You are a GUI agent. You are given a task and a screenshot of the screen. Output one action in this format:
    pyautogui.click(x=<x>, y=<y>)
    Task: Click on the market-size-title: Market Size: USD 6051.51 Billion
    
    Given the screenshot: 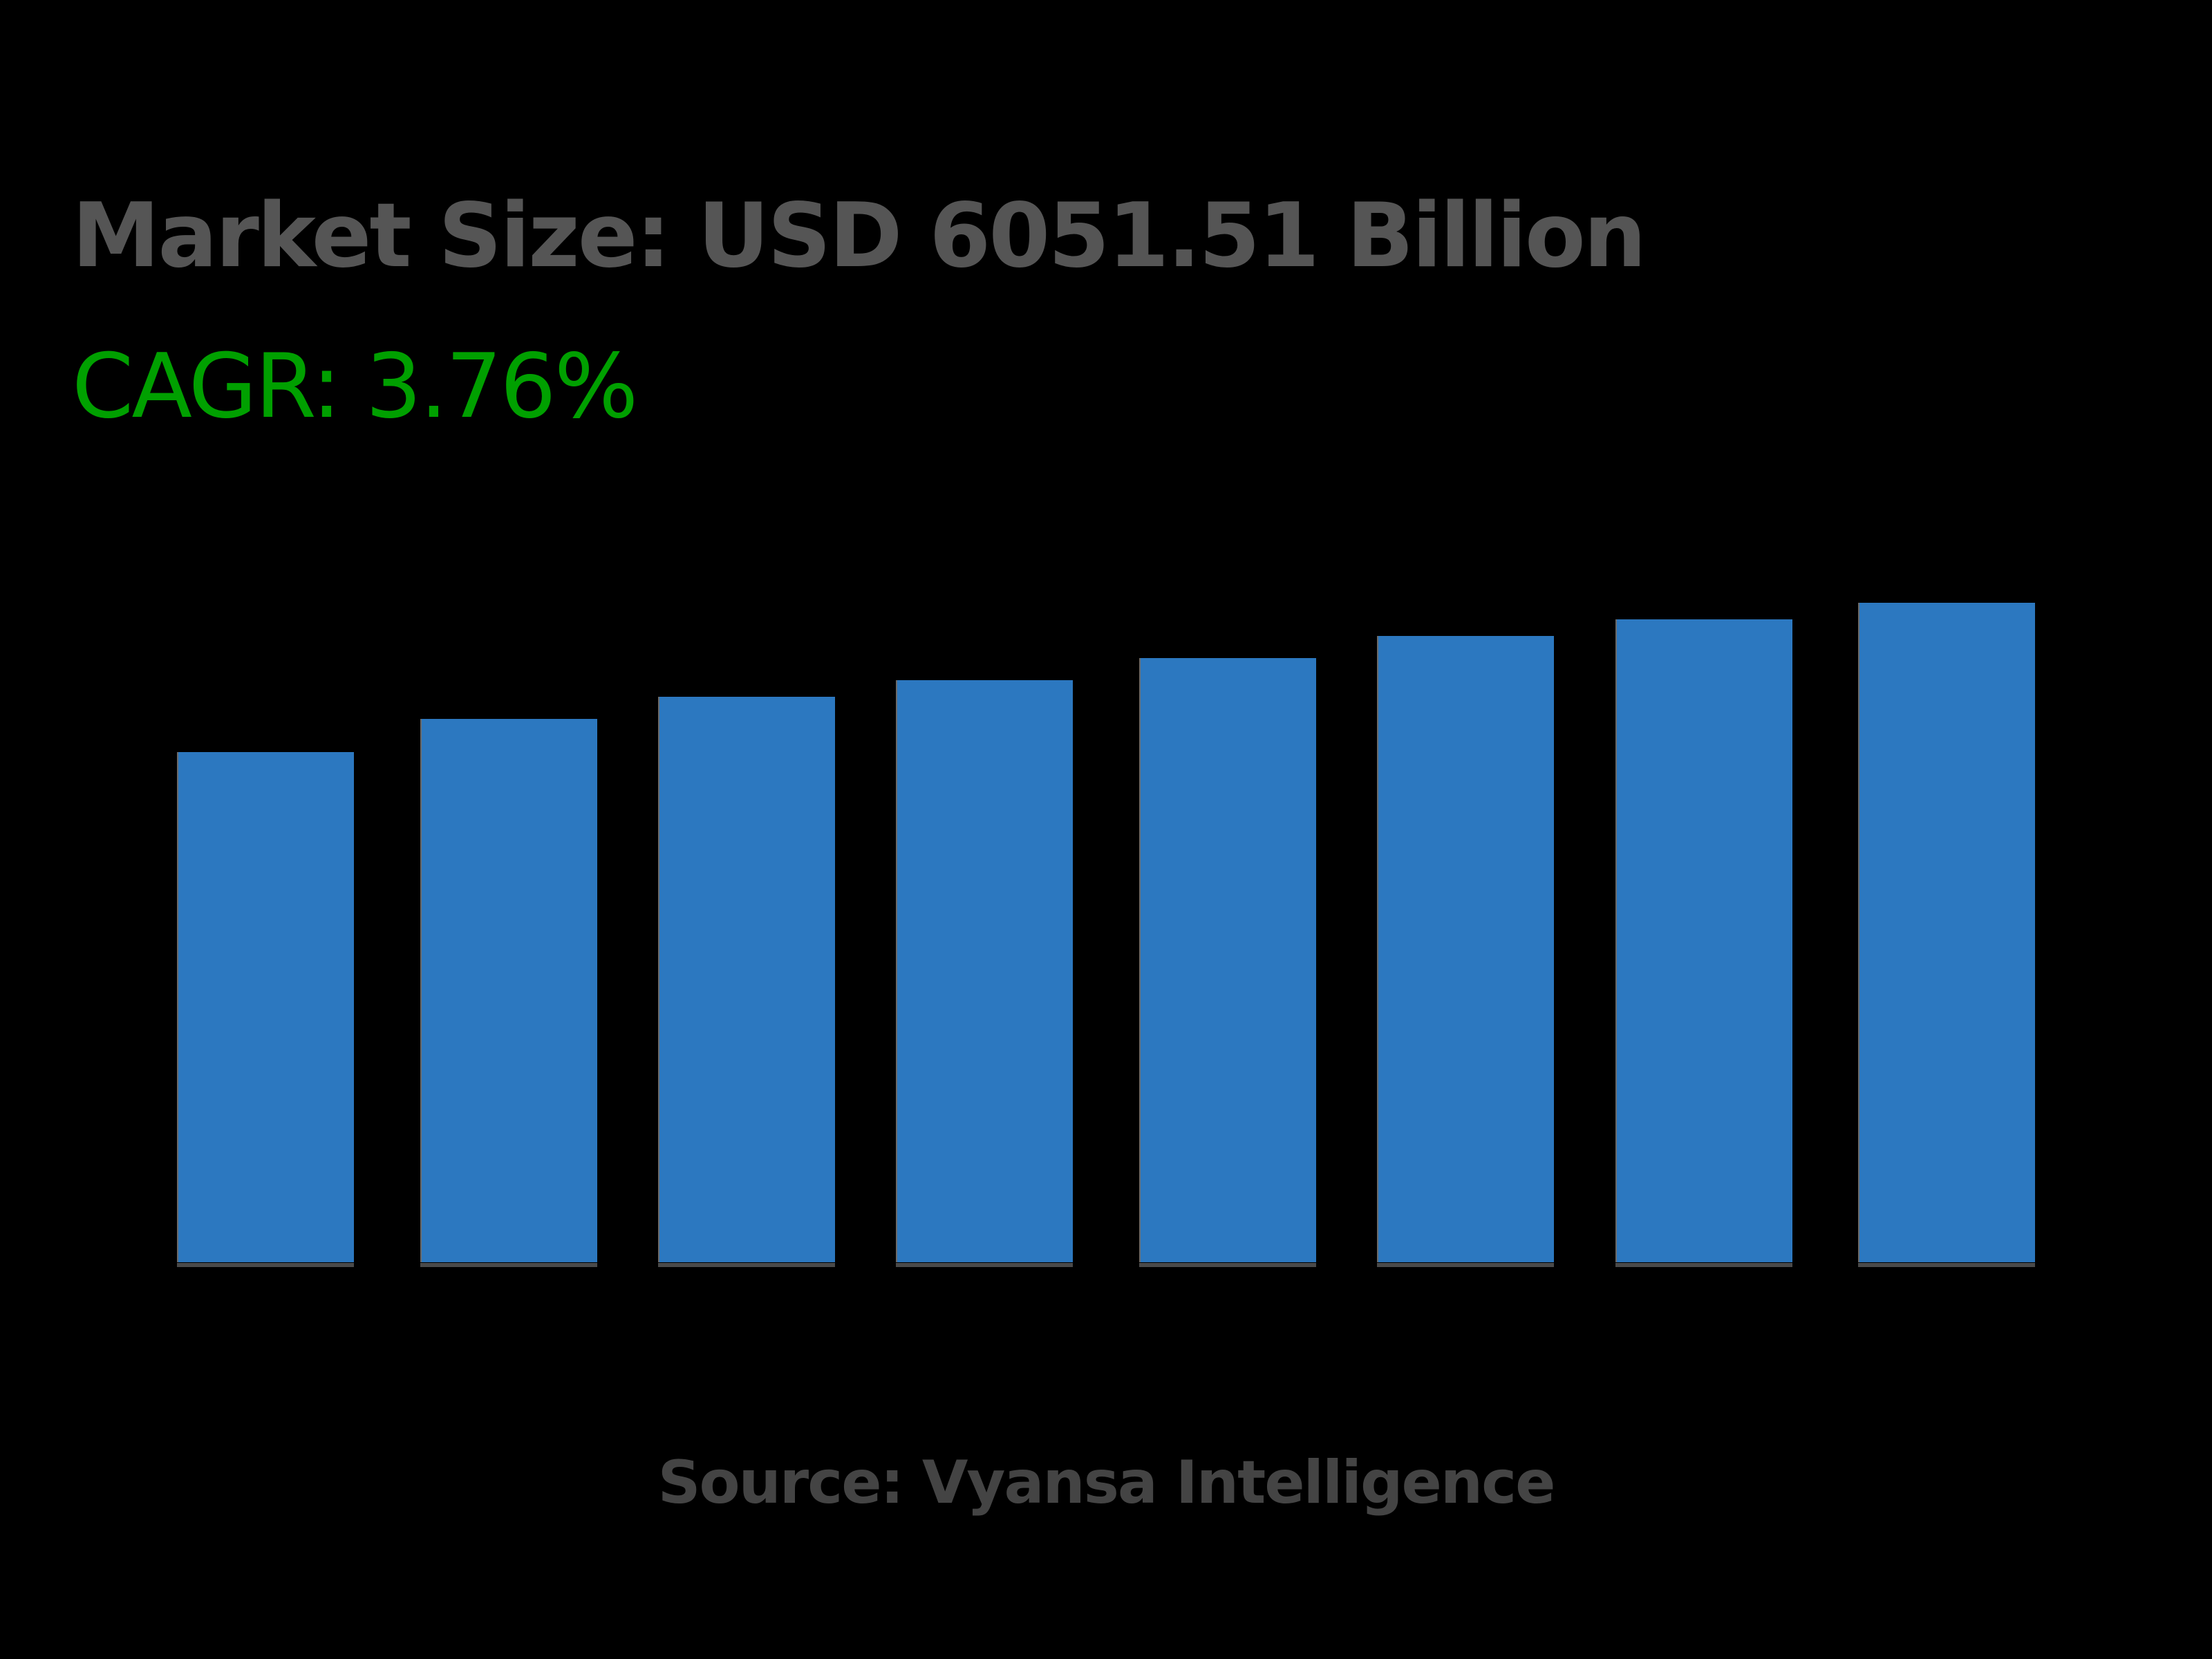 What is the action you would take?
    pyautogui.click(x=859, y=236)
    